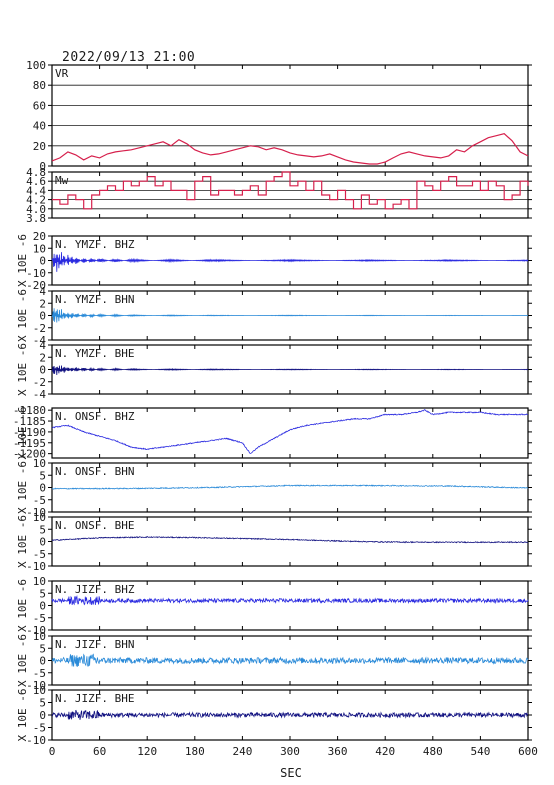  Describe the element at coordinates (94, 353) in the screenshot. I see `series-label: N. YMZF. BHE` at that location.